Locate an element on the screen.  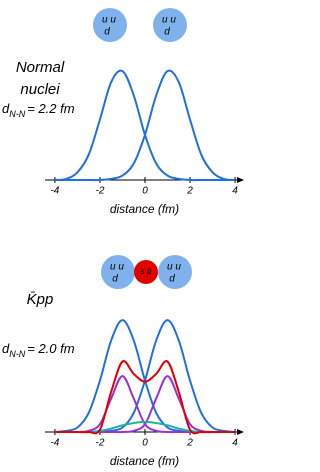
kaon is located at coordinates (146, 272).